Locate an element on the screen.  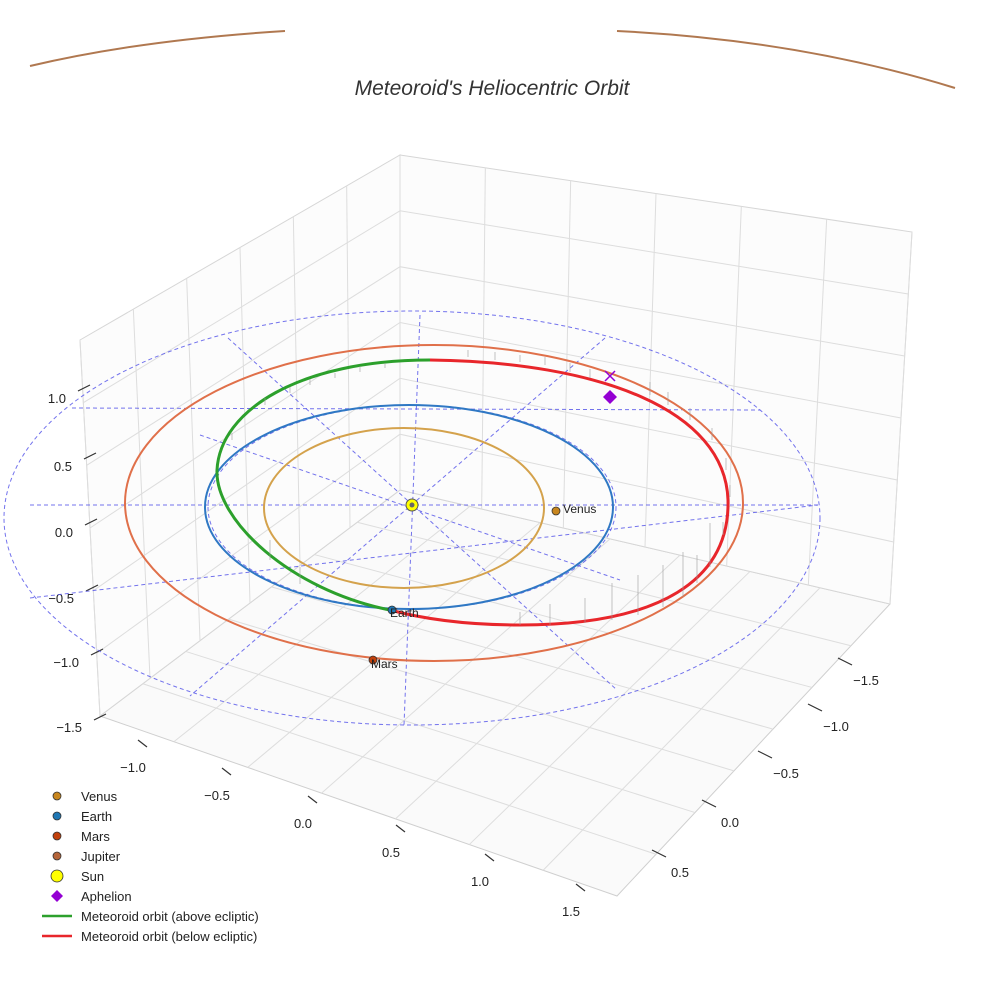
x-tick-label: 0.0 is located at coordinates (303, 823).